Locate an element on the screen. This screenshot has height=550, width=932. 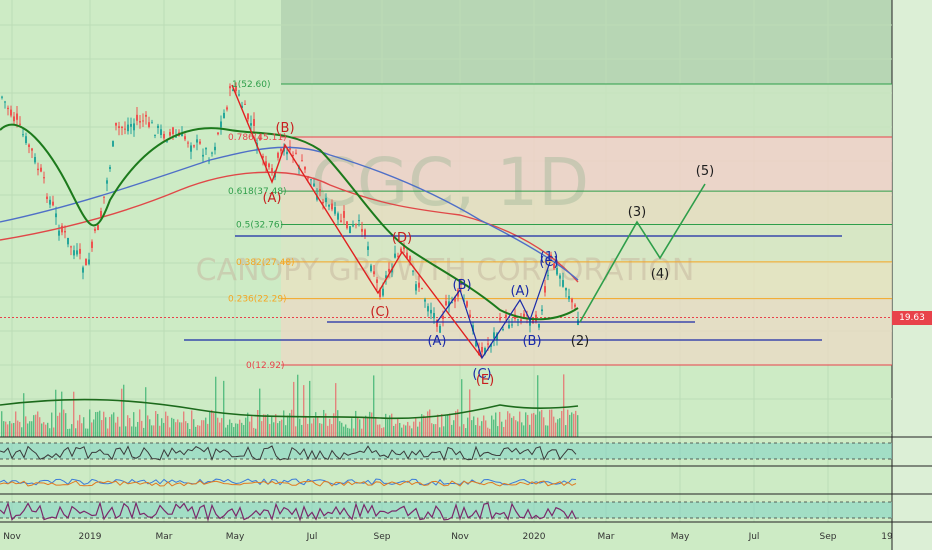
macd-signal-line is located at coordinates (288, 483).